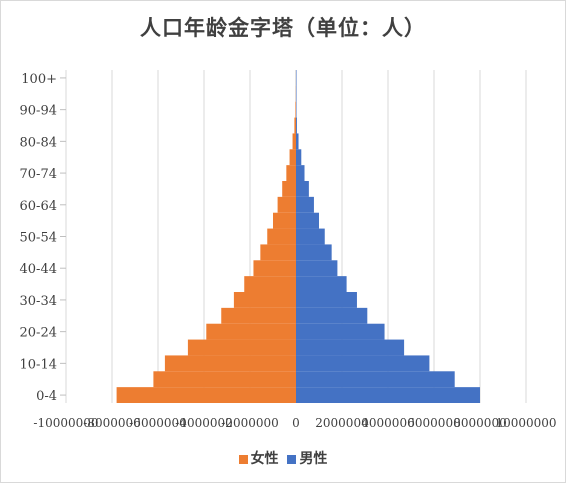  What do you see at coordinates (38, 364) in the screenshot?
I see `y-tick-label: 10-14` at bounding box center [38, 364].